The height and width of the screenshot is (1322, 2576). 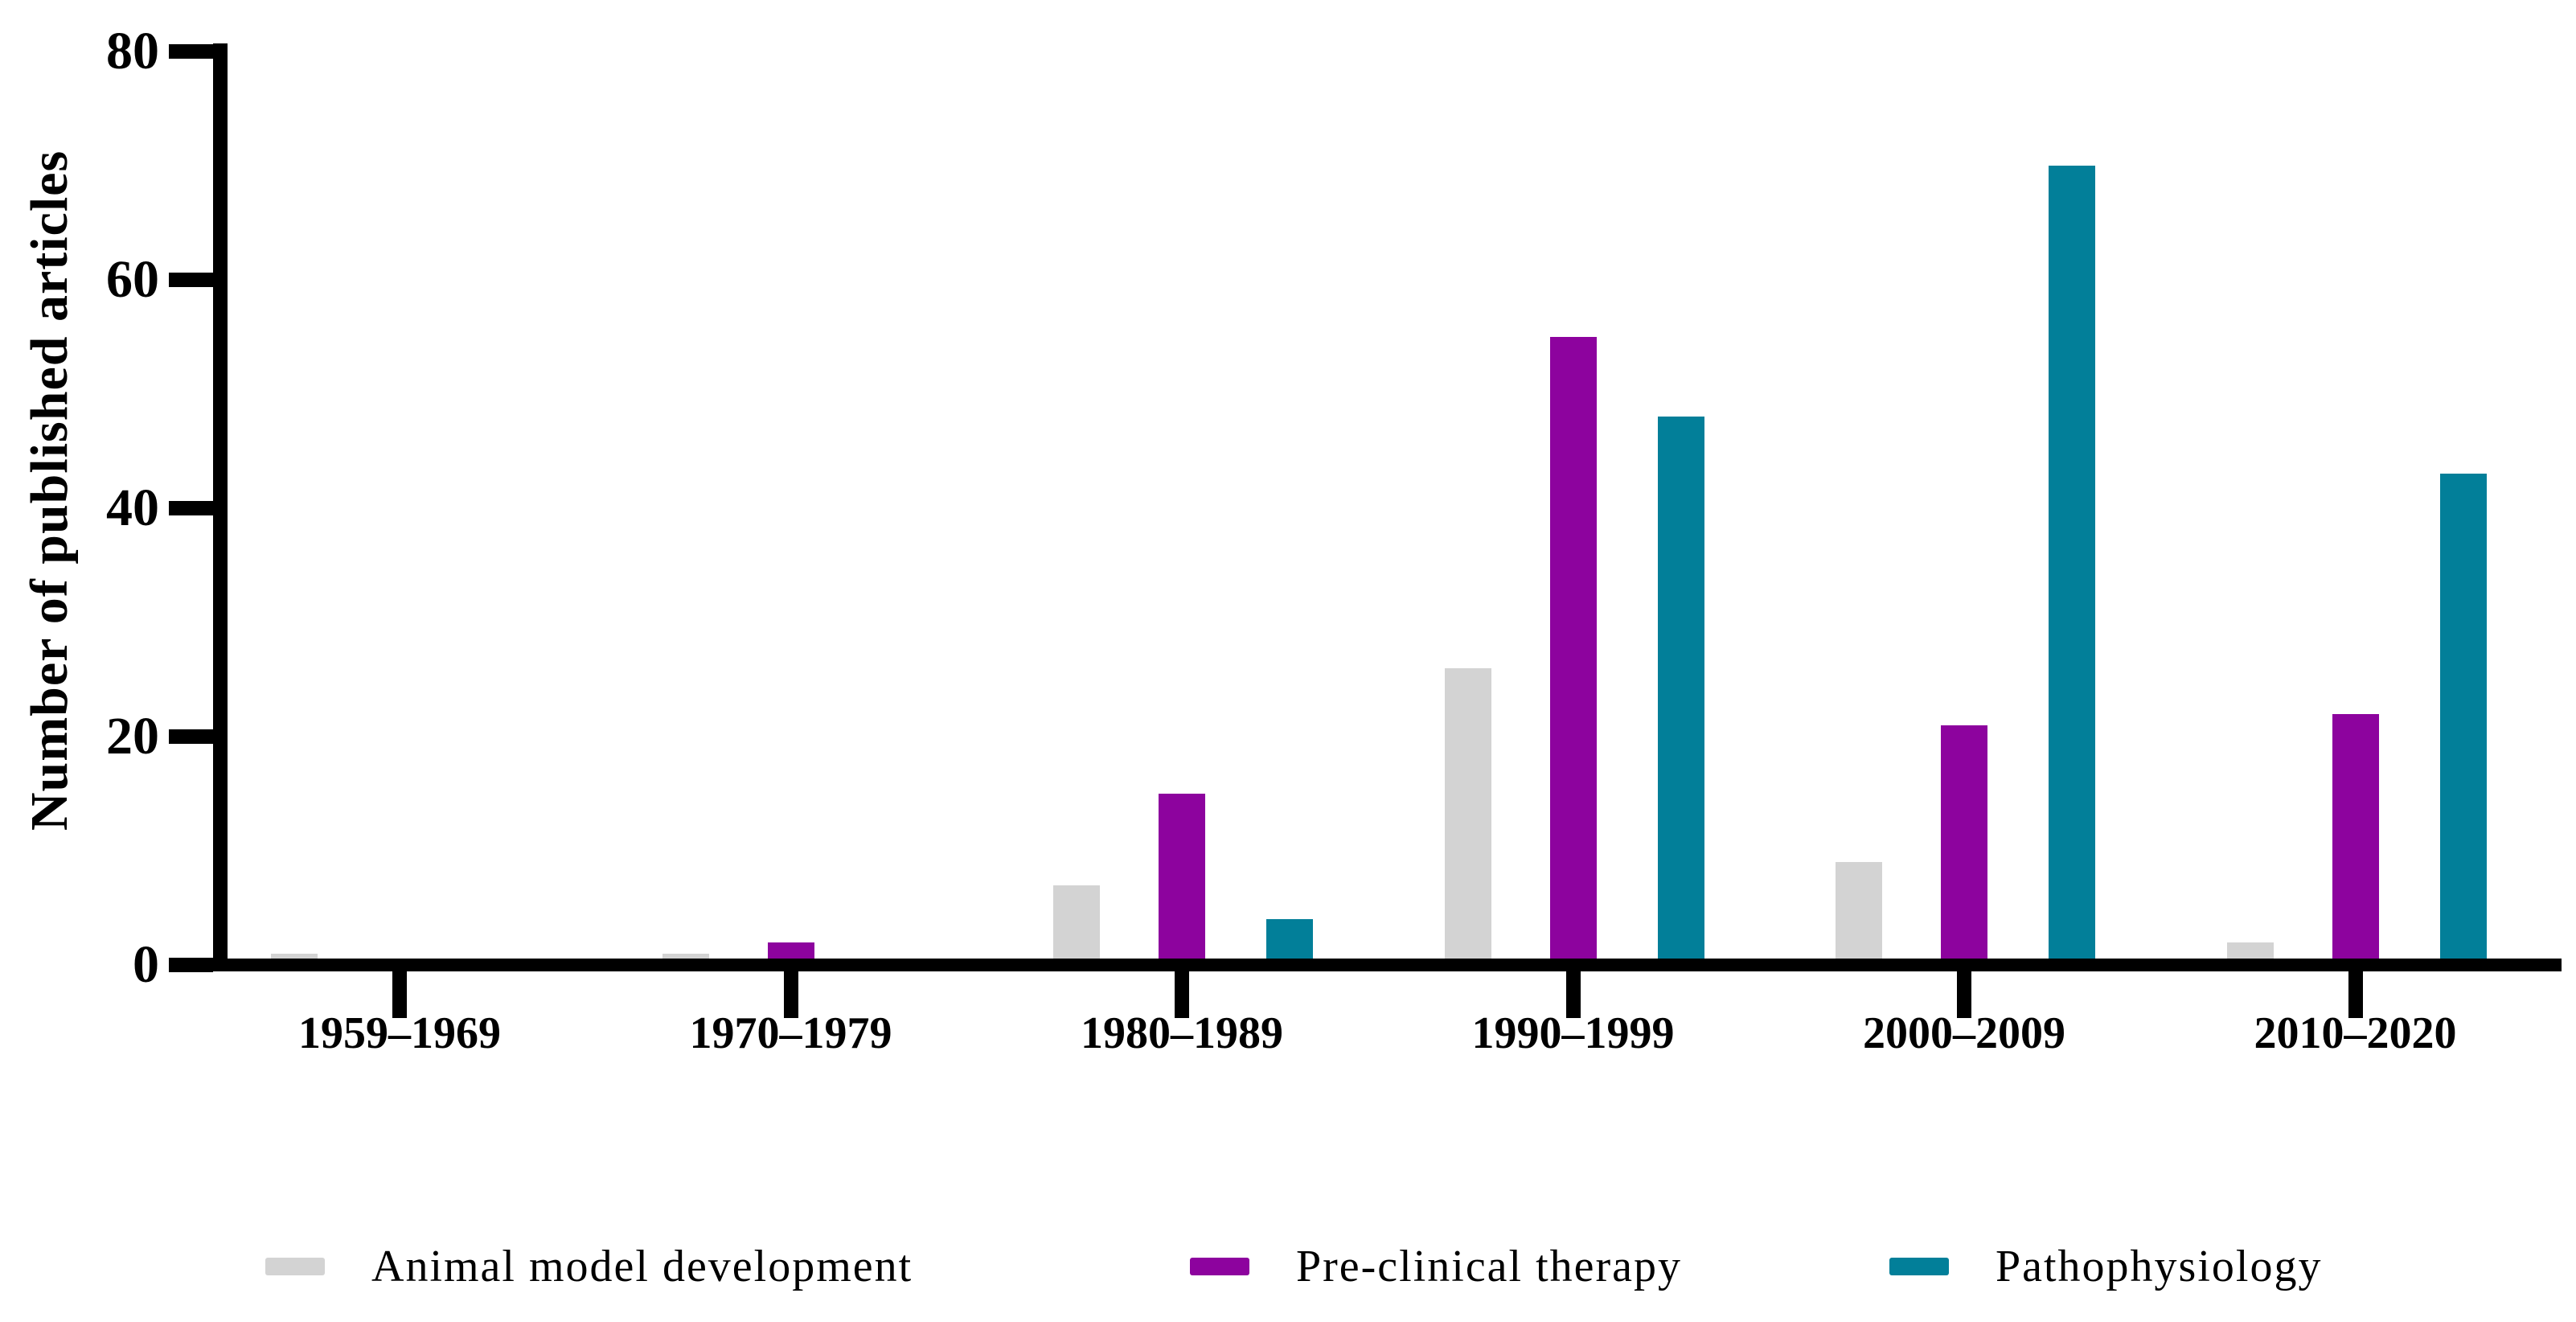 What do you see at coordinates (1387, 965) in the screenshot?
I see `x-axis-line` at bounding box center [1387, 965].